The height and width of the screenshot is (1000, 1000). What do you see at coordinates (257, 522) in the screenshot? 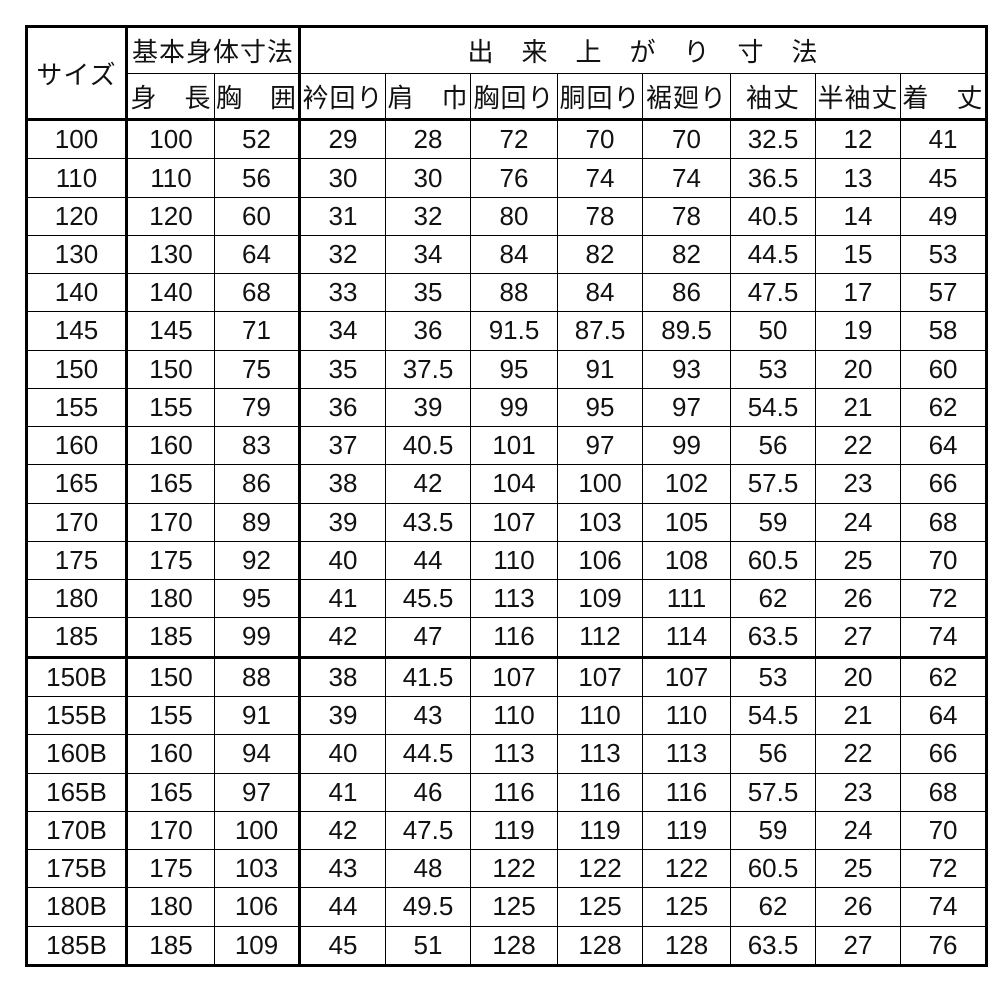
I see `value-cell: 89` at bounding box center [257, 522].